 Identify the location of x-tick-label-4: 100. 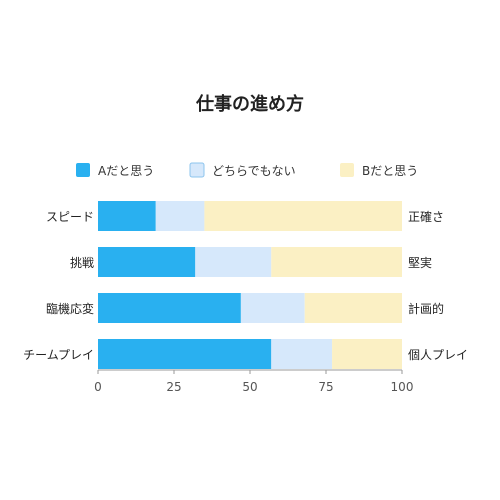
(402, 387).